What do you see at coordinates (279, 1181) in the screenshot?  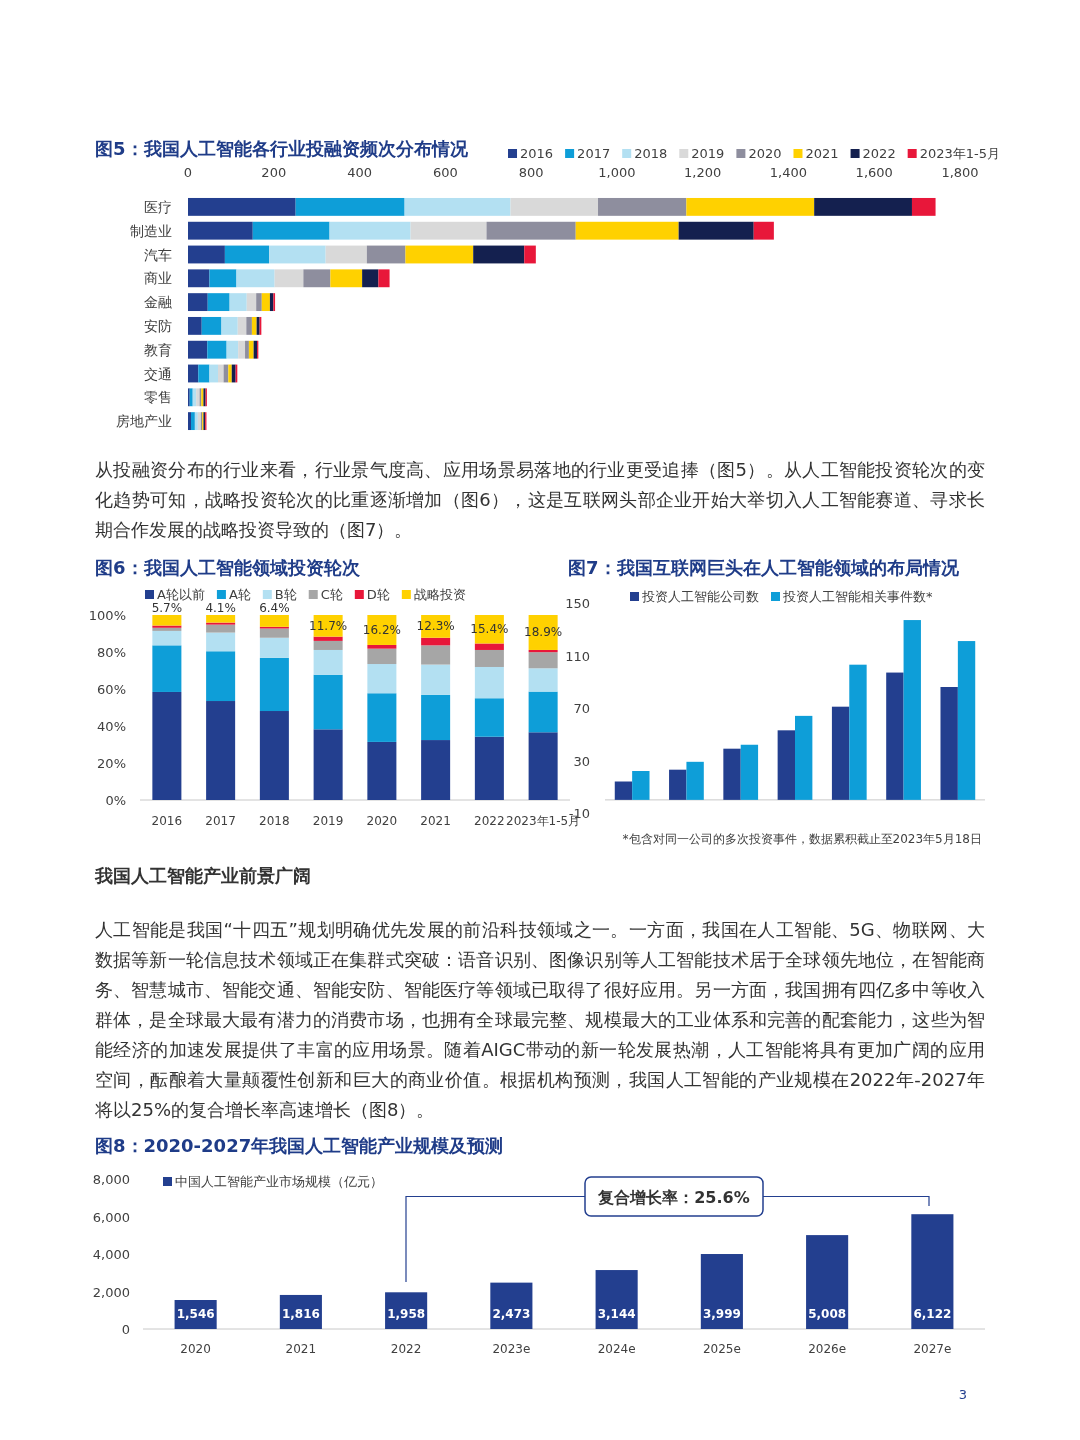 I see `legend-label: 中国人工智能产业市场规模（亿元）` at bounding box center [279, 1181].